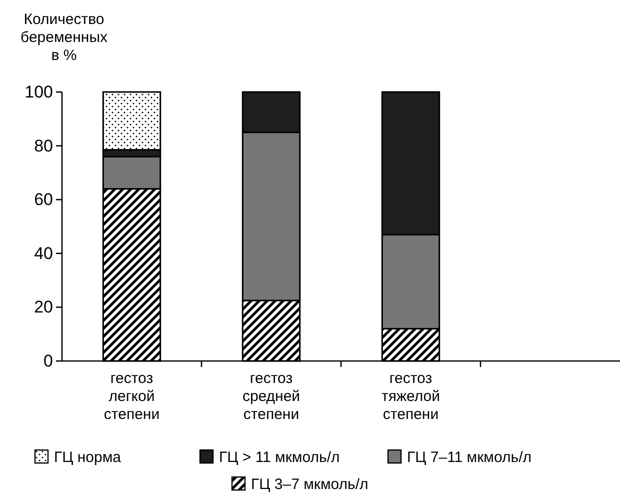 The width and height of the screenshot is (620, 499). I want to click on x-tick-label: гестоз средней степени, so click(271, 396).